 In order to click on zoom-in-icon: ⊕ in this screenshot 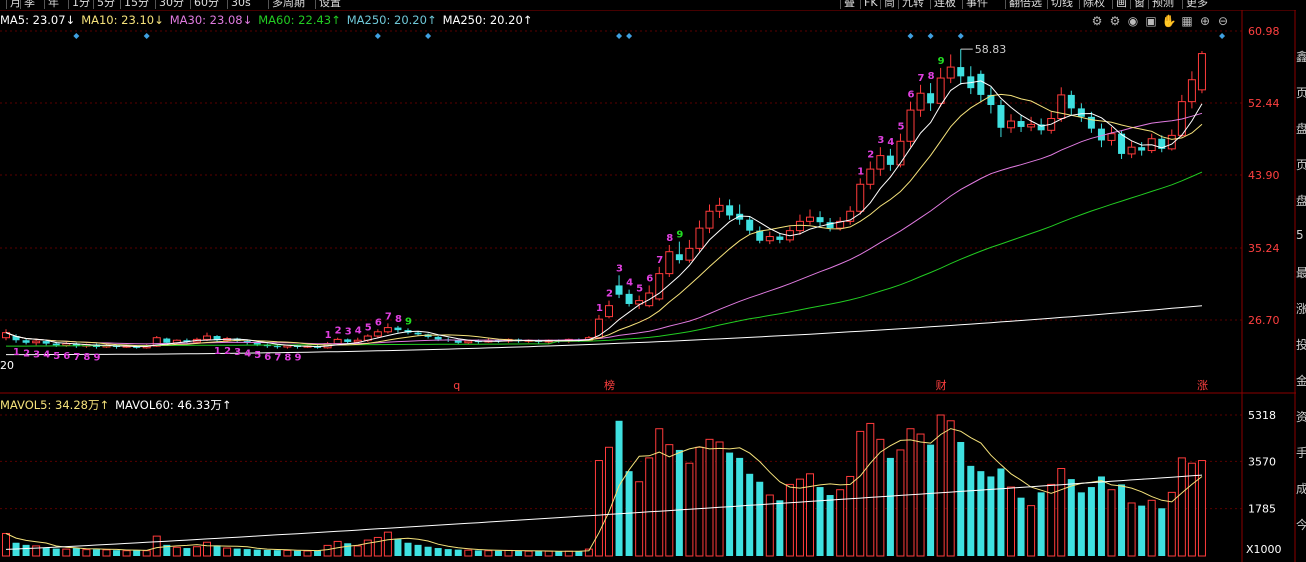, I will do `click(1205, 21)`.